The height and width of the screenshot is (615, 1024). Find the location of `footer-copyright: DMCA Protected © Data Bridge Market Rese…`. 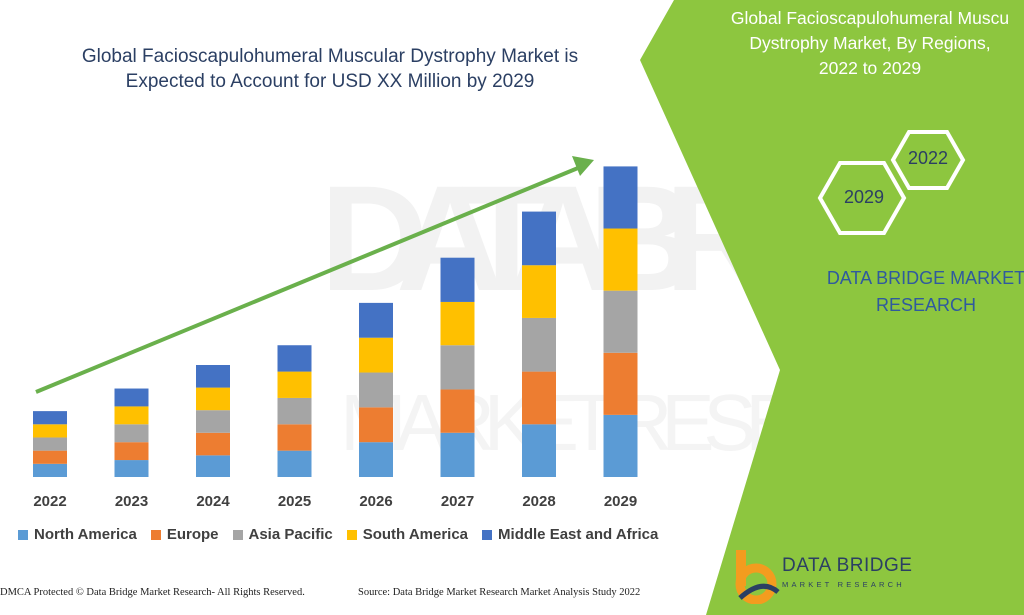

footer-copyright: DMCA Protected © Data Bridge Market Rese… is located at coordinates (152, 592).